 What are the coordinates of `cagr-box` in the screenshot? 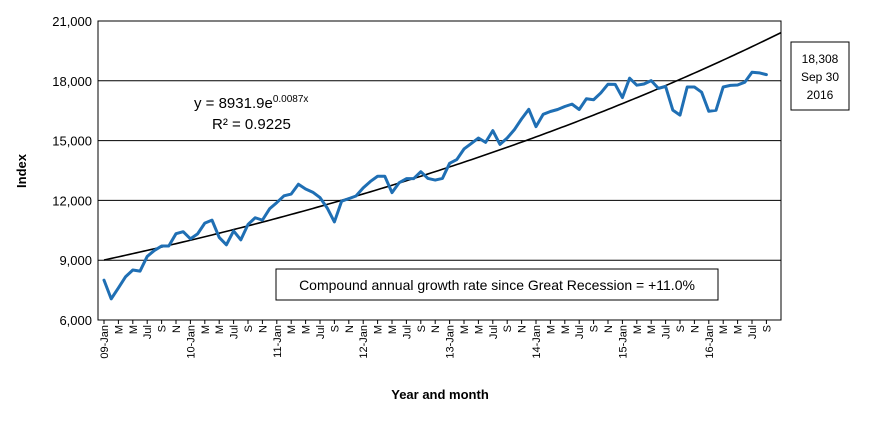 It's located at (497, 284).